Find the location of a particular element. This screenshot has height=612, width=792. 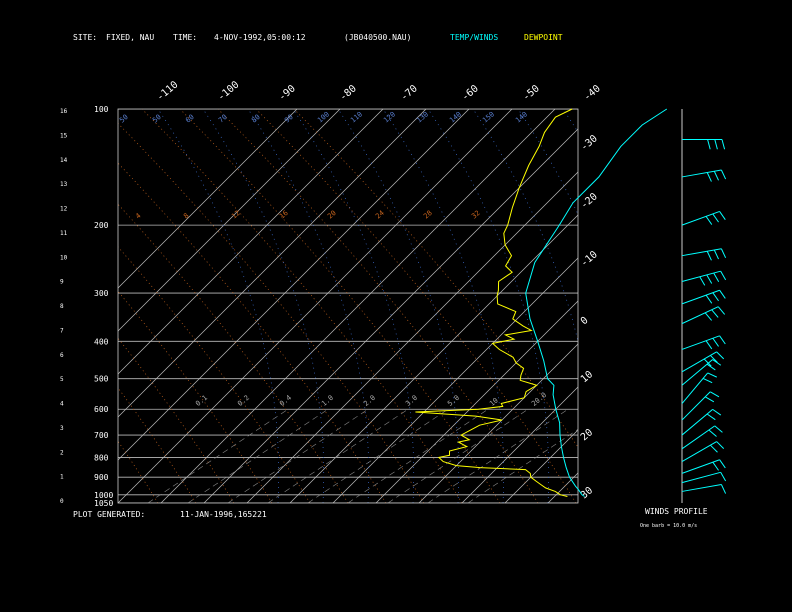

height-tick-label: 7 is located at coordinates (62, 330).